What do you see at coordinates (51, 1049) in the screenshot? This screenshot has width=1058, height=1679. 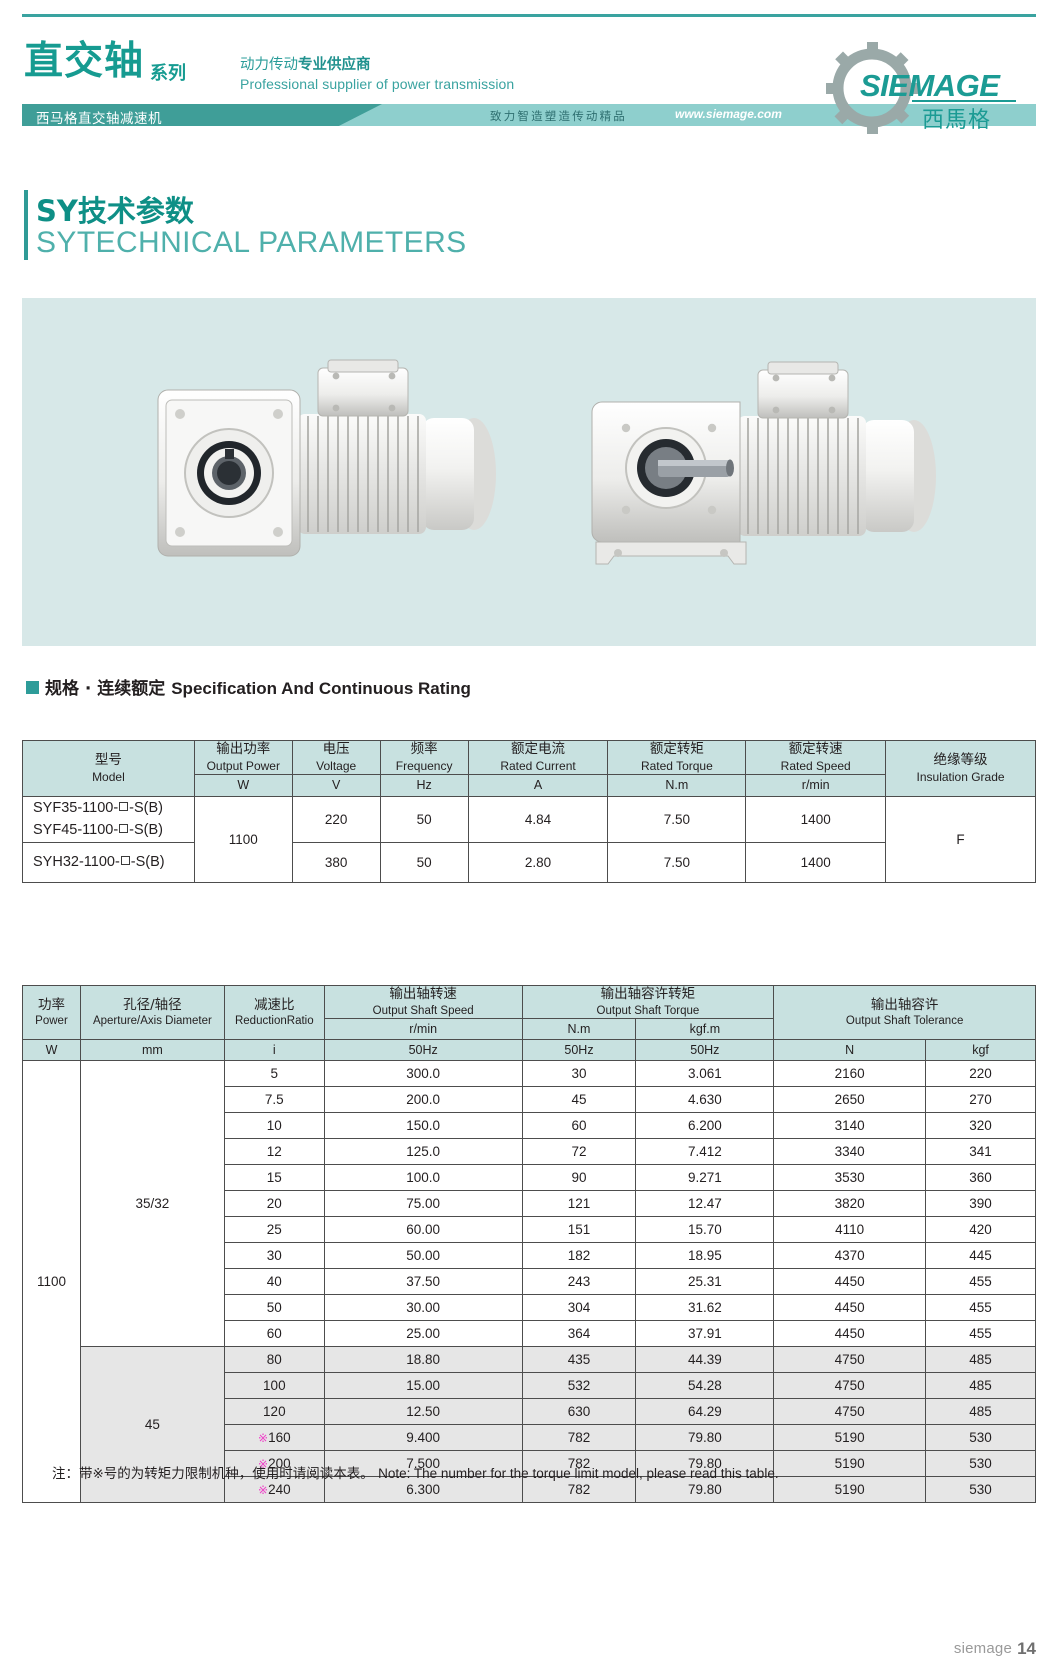 I see `unit-power: W` at bounding box center [51, 1049].